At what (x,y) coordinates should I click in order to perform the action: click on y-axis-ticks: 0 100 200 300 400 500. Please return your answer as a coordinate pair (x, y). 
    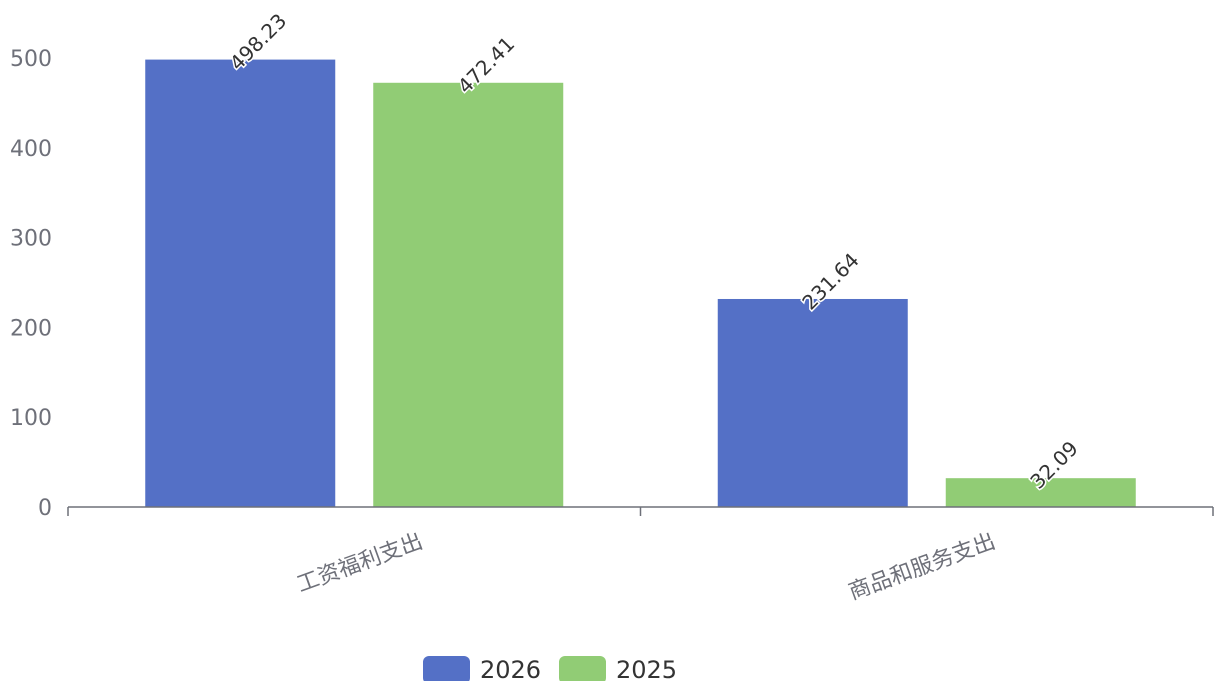
    Looking at the image, I should click on (31, 284).